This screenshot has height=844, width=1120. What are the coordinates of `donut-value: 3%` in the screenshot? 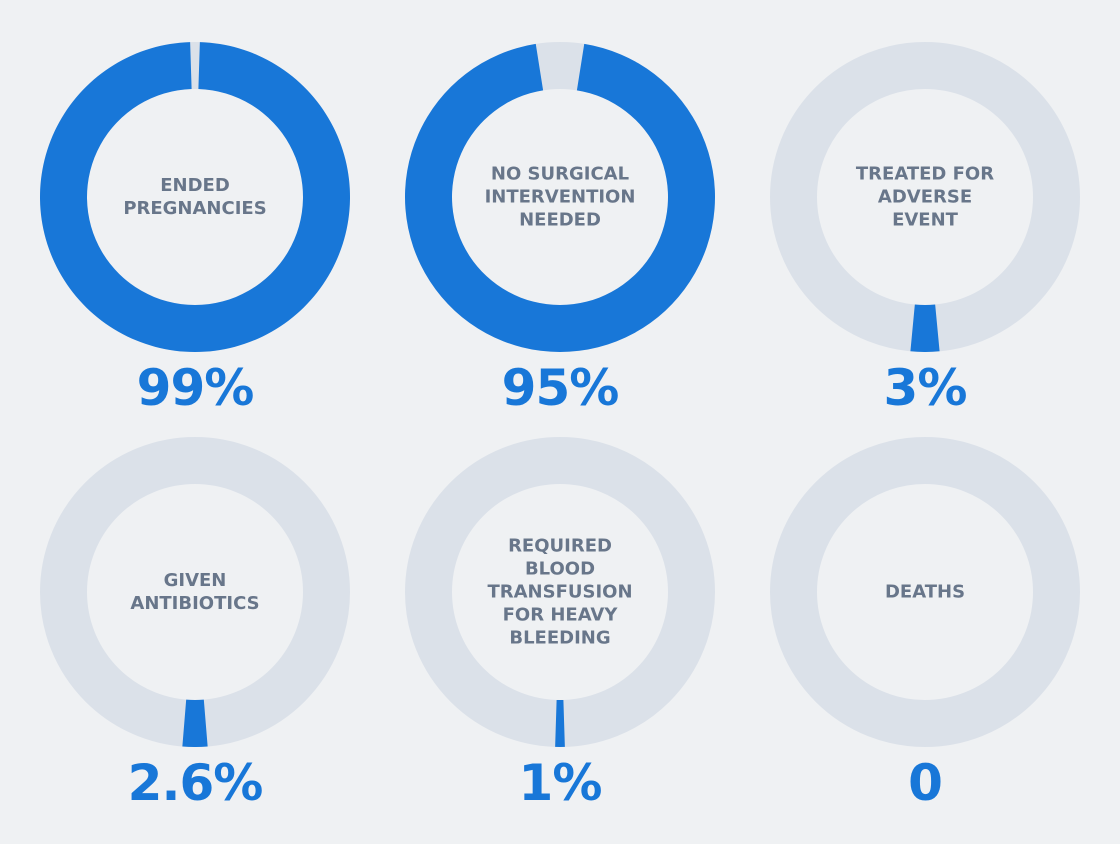 It's located at (925, 388).